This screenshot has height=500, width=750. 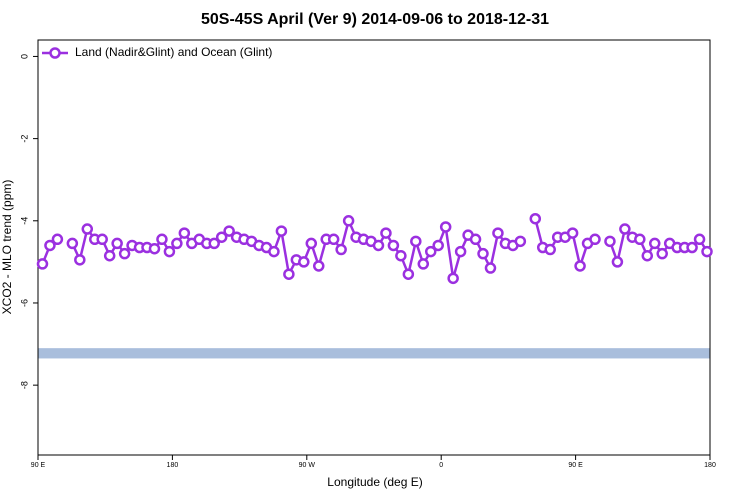 What do you see at coordinates (24, 56) in the screenshot?
I see `y-tick-label: 0` at bounding box center [24, 56].